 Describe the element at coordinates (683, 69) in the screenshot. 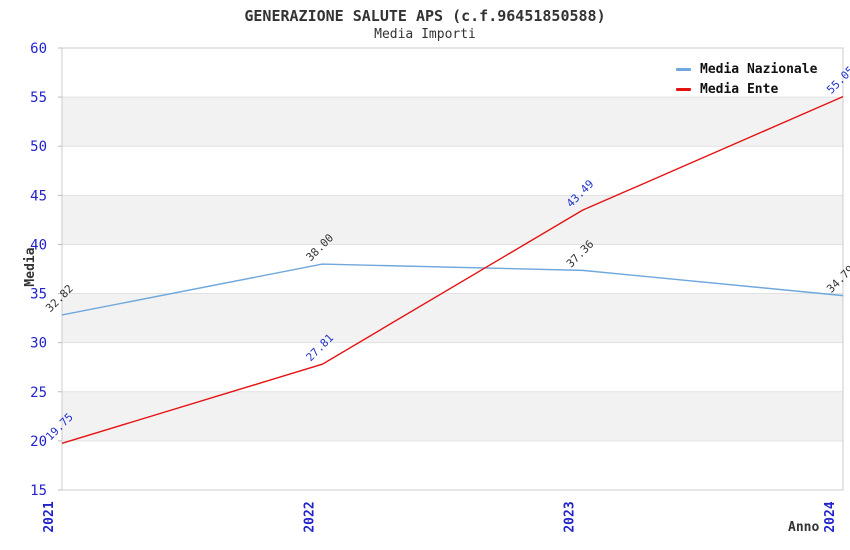

I see `legend-swatch-nazionale-icon` at that location.